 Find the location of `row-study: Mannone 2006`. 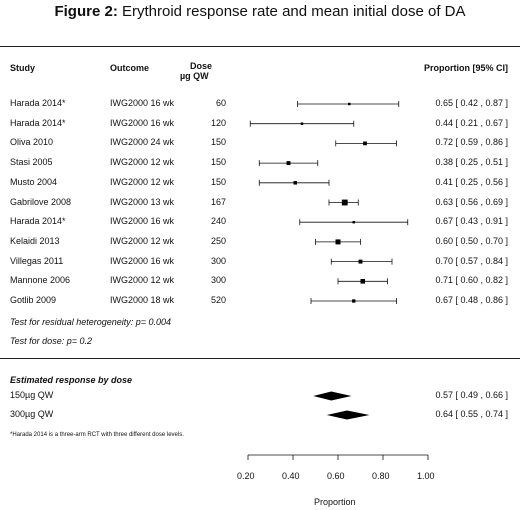

row-study: Mannone 2006 is located at coordinates (40, 280).